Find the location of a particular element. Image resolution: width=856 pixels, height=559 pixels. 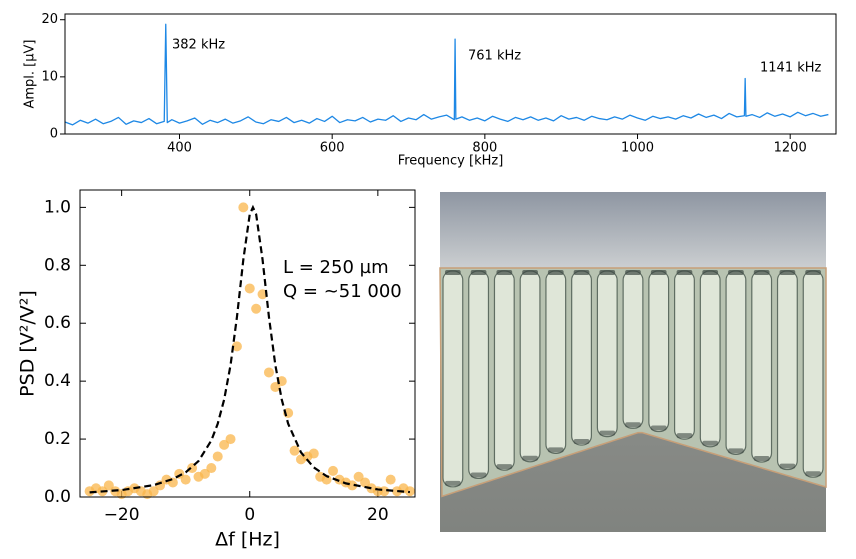

photo-top-region is located at coordinates (633, 231).